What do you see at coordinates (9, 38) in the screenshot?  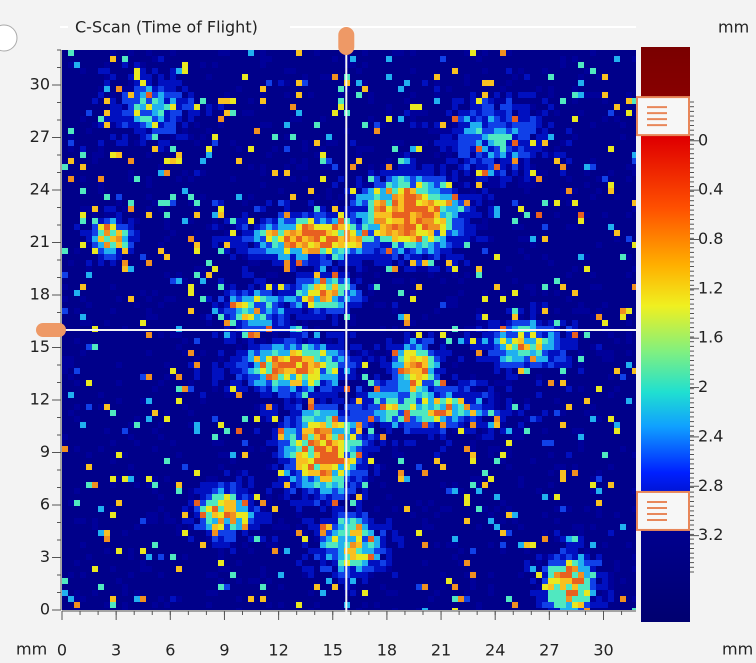 I see `side-button` at bounding box center [9, 38].